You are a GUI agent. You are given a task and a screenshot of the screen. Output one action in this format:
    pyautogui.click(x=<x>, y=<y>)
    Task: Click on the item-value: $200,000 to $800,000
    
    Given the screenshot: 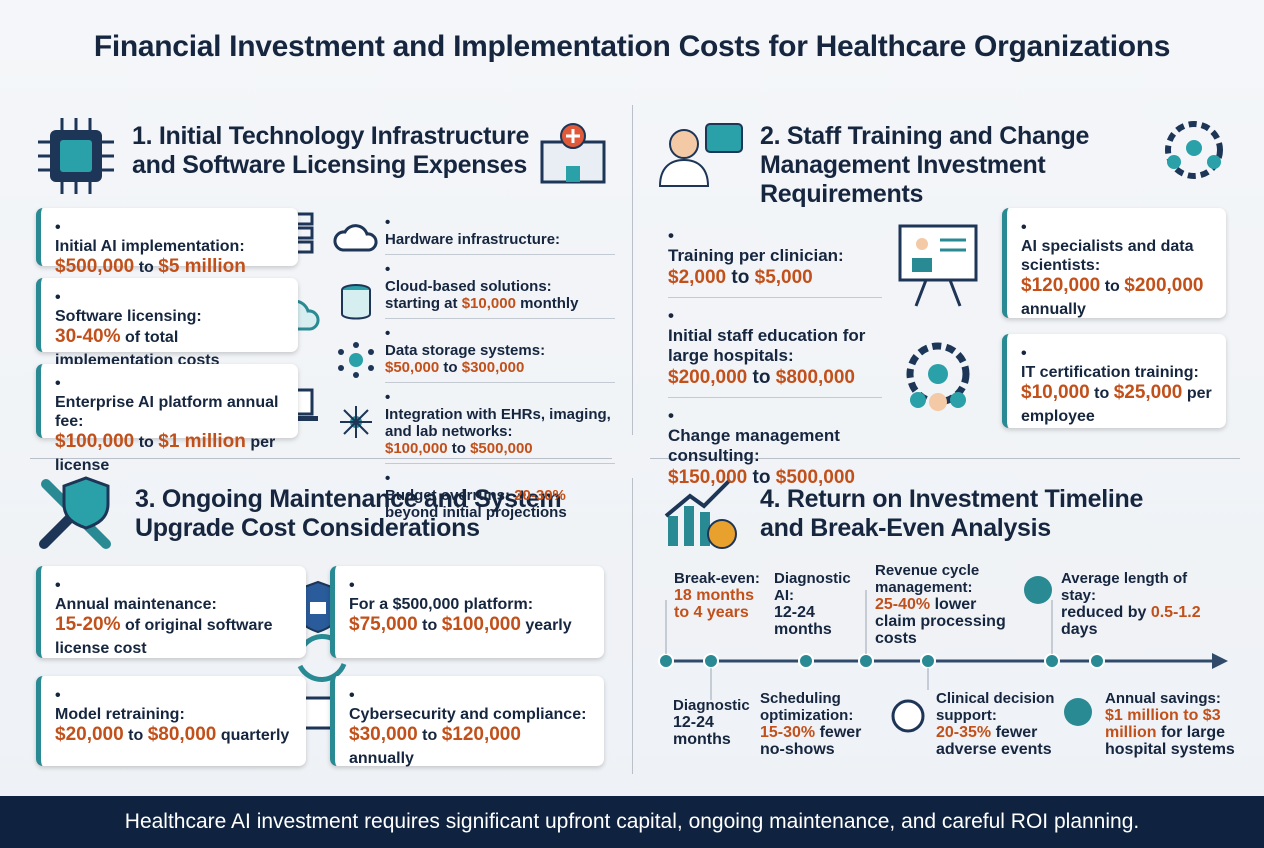 What is the action you would take?
    pyautogui.click(x=775, y=377)
    